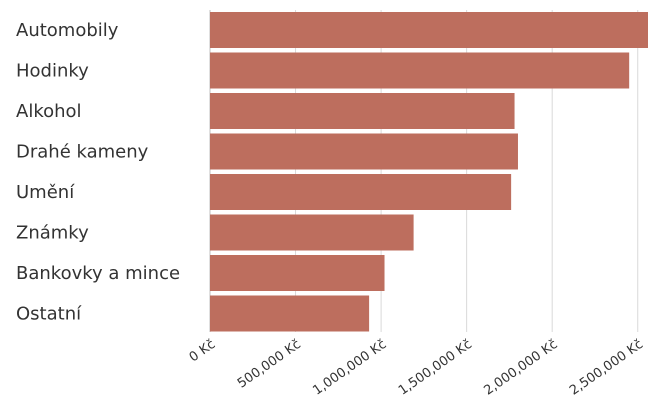 The height and width of the screenshot is (411, 652). What do you see at coordinates (349, 368) in the screenshot?
I see `x-tick-label: 1,000,000 Kč` at bounding box center [349, 368].